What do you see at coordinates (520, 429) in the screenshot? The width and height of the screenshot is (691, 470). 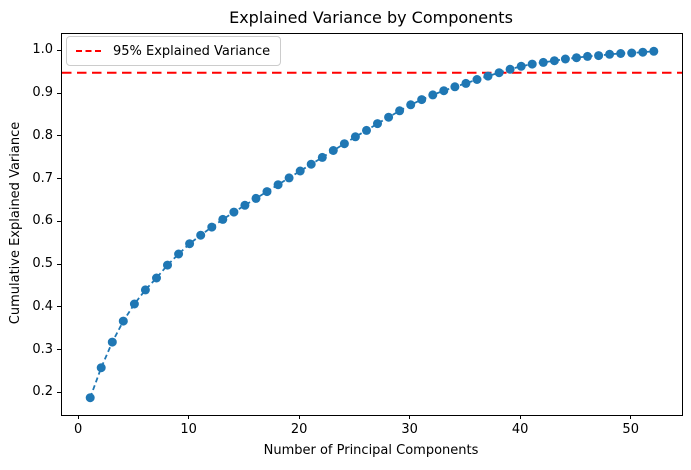 I see `x-tick-label: 40` at bounding box center [520, 429].